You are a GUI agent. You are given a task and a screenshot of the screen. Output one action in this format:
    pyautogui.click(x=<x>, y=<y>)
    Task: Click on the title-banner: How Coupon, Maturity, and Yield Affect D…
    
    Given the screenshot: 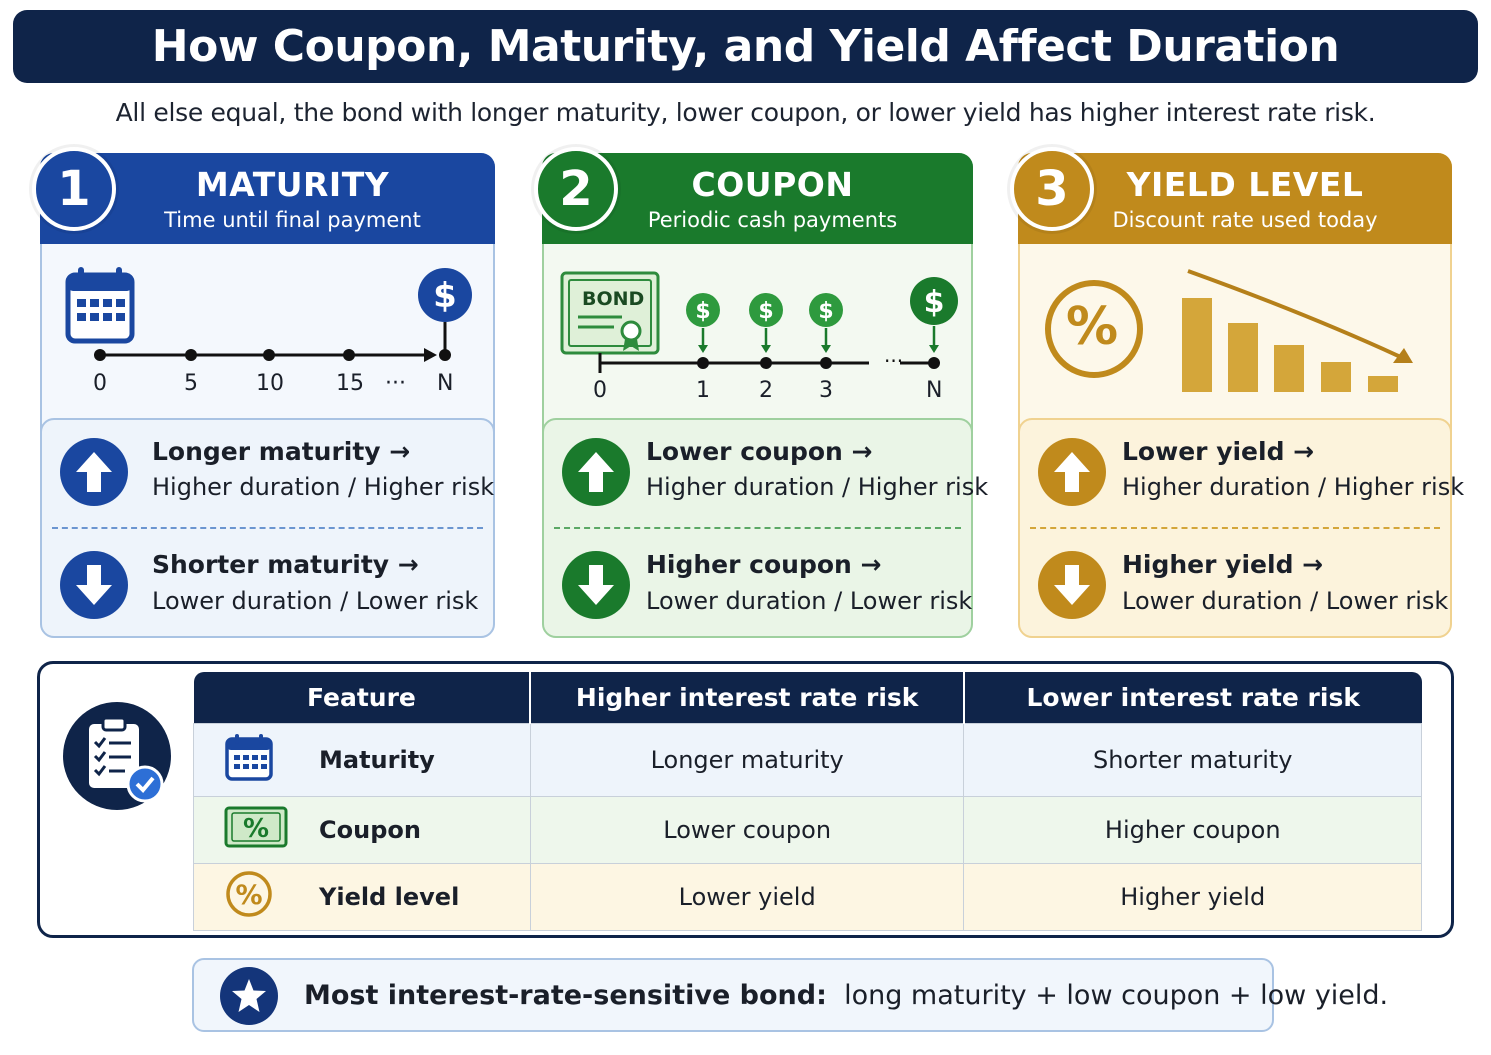 What is the action you would take?
    pyautogui.click(x=745, y=46)
    